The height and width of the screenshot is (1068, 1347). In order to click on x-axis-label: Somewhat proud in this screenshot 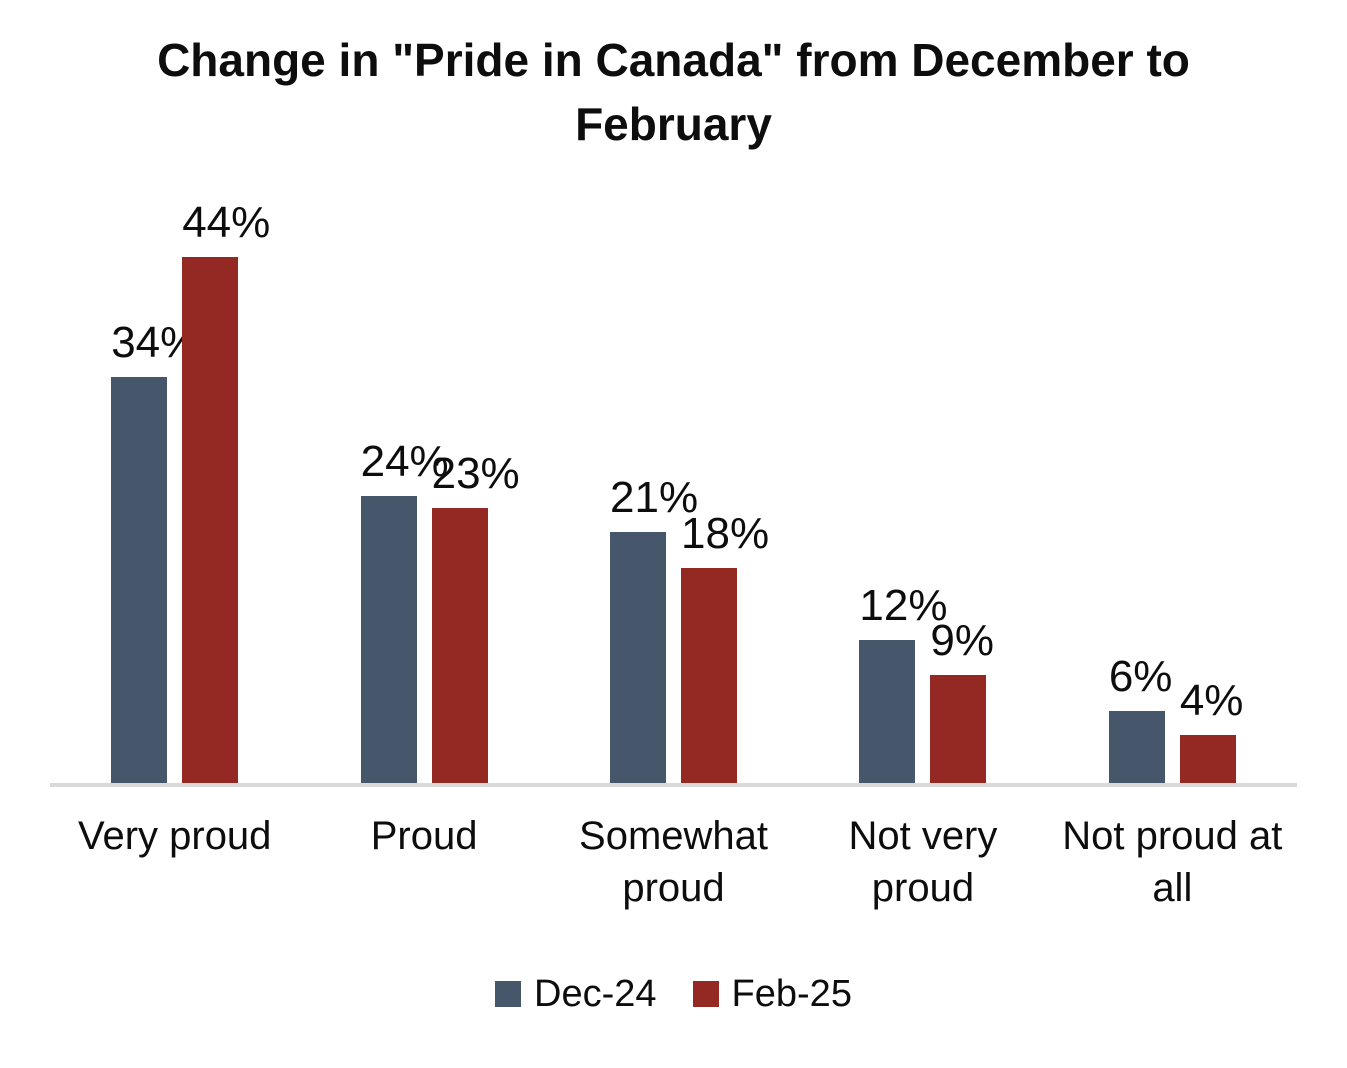, I will do `click(673, 862)`.